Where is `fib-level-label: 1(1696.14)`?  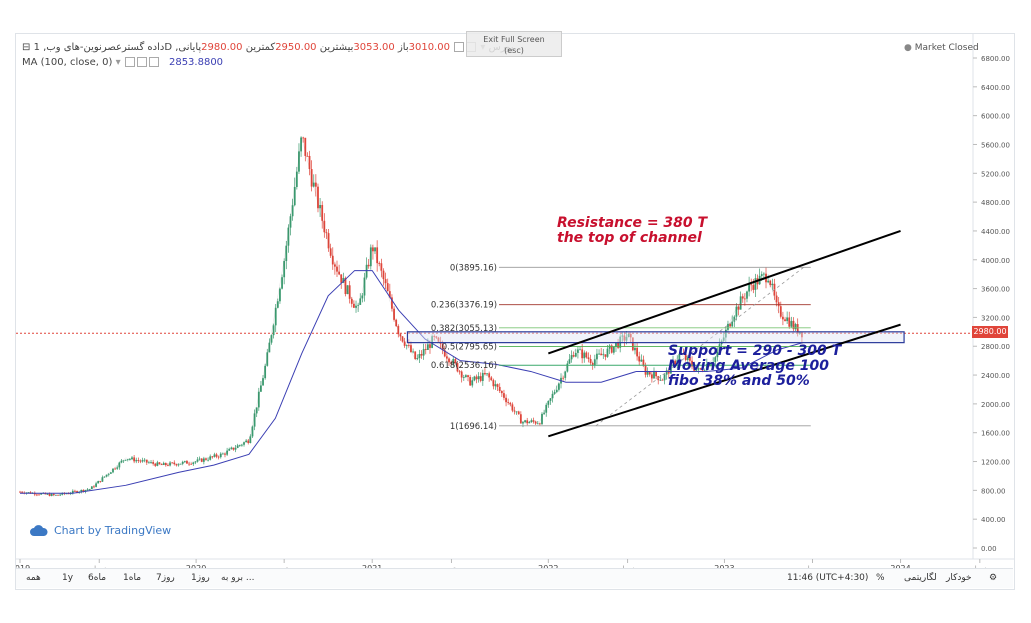
fib-level-label: 1(1696.14) is located at coordinates (473, 427).